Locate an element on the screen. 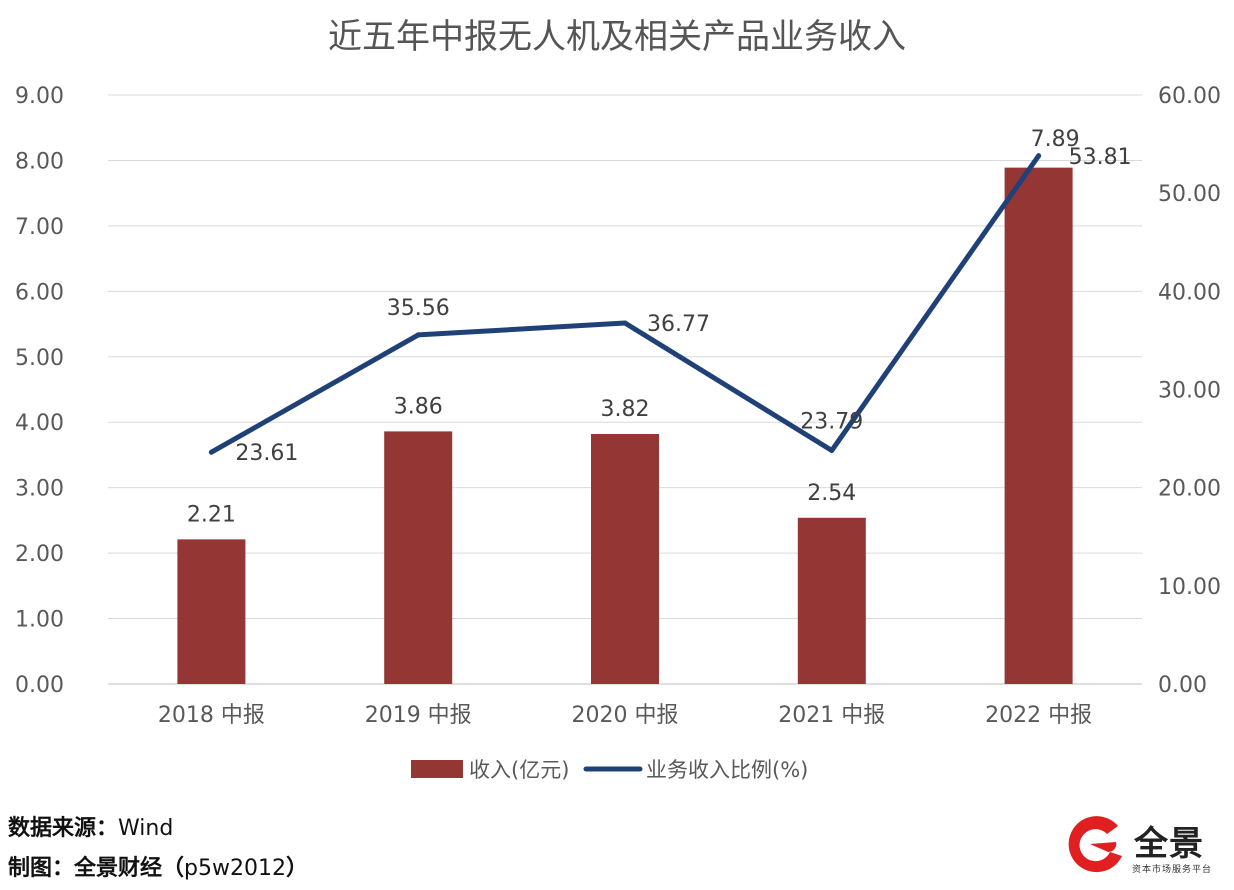  legend-label: 收入(亿元) is located at coordinates (519, 770).